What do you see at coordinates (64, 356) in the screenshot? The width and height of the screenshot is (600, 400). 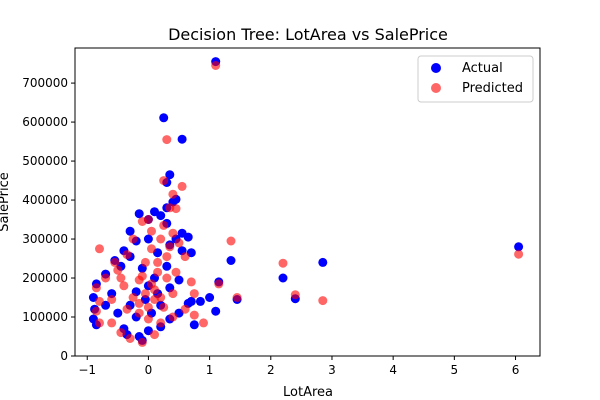 I see `y-tick-label: 0` at bounding box center [64, 356].